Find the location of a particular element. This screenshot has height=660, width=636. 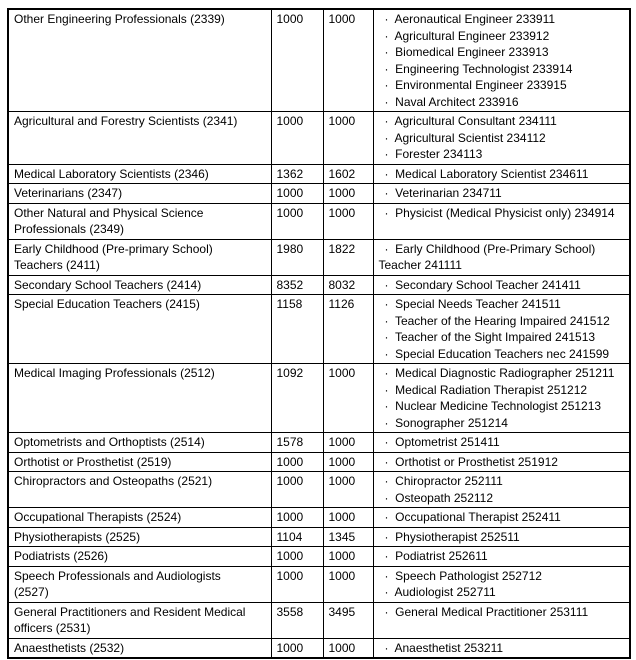

quota-value-1-cell: 3558 is located at coordinates (297, 620).